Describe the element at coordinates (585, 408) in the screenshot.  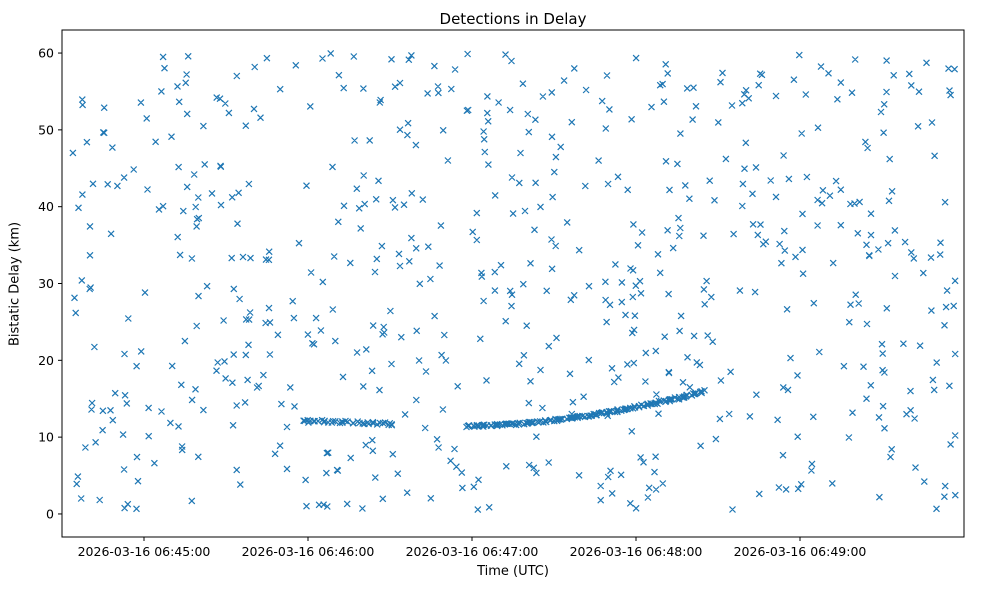
I see `scatter-series-rising-target-track` at that location.